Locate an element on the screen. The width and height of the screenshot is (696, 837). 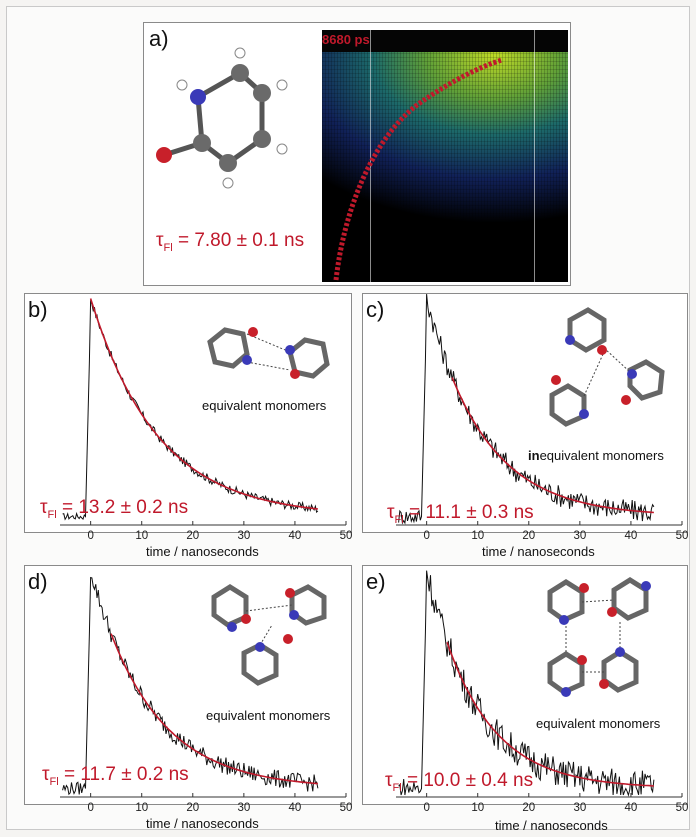
panel-c is located at coordinates (525, 413).